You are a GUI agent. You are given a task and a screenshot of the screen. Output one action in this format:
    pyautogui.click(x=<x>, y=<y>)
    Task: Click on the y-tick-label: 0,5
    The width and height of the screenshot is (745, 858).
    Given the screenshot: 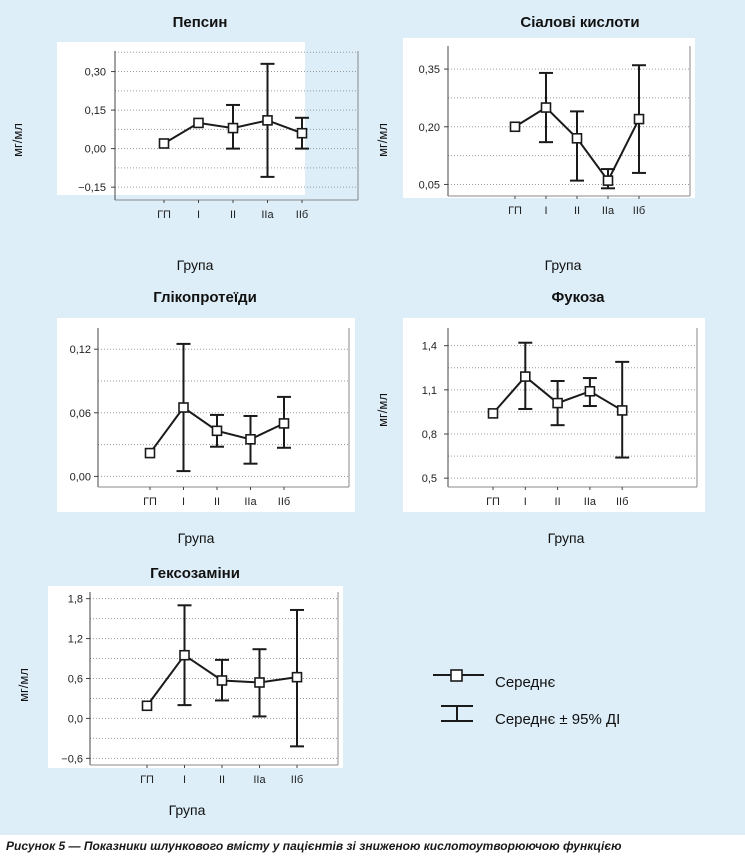 What is the action you would take?
    pyautogui.click(x=429, y=479)
    